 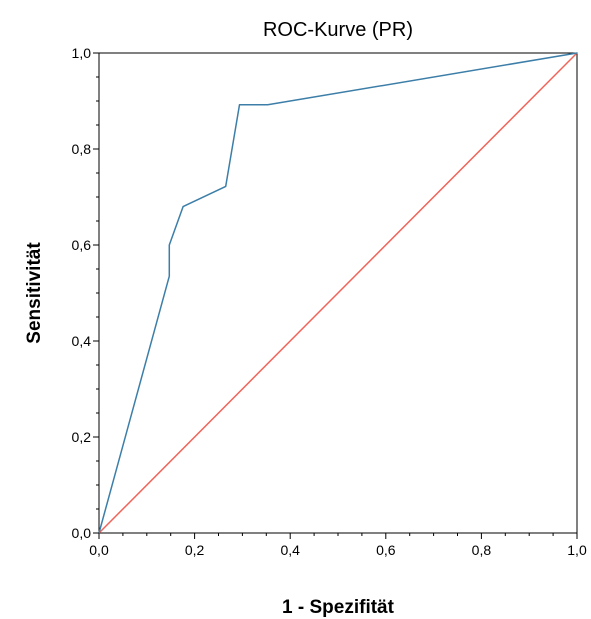 I want to click on x-tick-label: 1,0, so click(x=577, y=550).